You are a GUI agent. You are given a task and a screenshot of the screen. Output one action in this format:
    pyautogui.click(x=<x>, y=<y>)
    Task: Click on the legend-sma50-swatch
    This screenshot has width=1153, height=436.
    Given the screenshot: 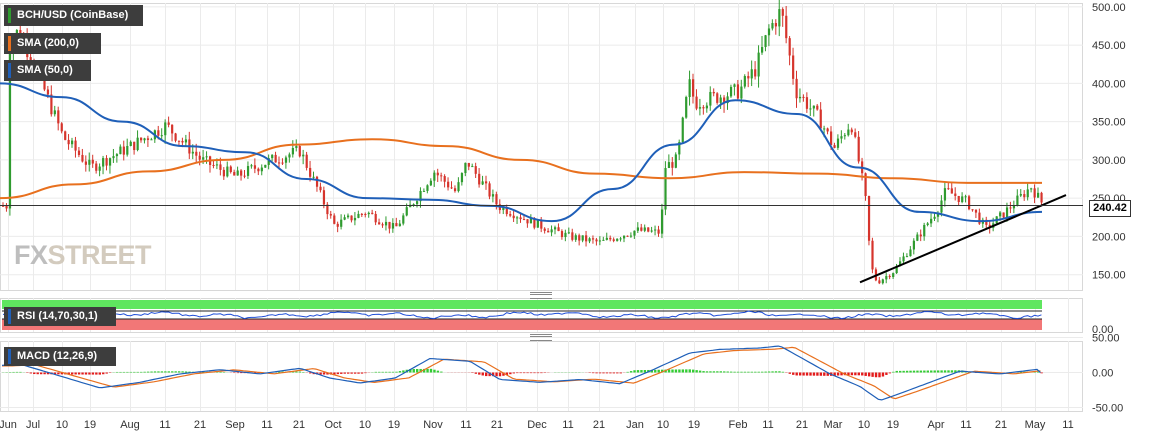 What is the action you would take?
    pyautogui.click(x=9, y=70)
    